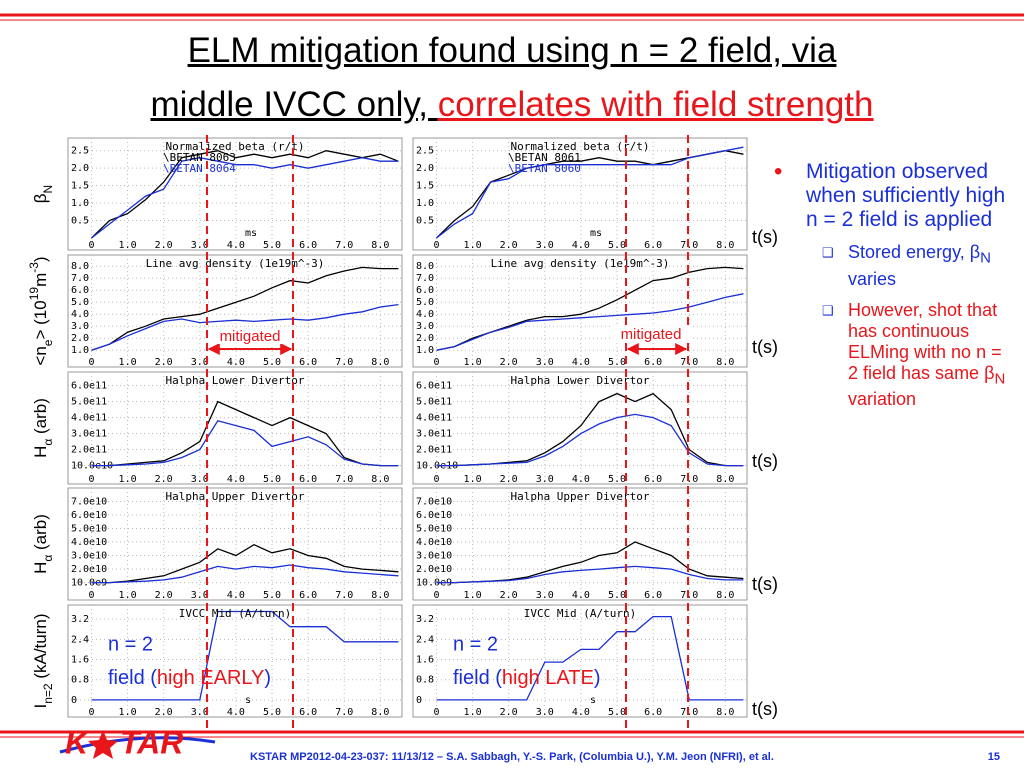 This screenshot has width=1024, height=768. I want to click on sub-bullet: ❑ Stored energy, βN varies, so click(906, 265).